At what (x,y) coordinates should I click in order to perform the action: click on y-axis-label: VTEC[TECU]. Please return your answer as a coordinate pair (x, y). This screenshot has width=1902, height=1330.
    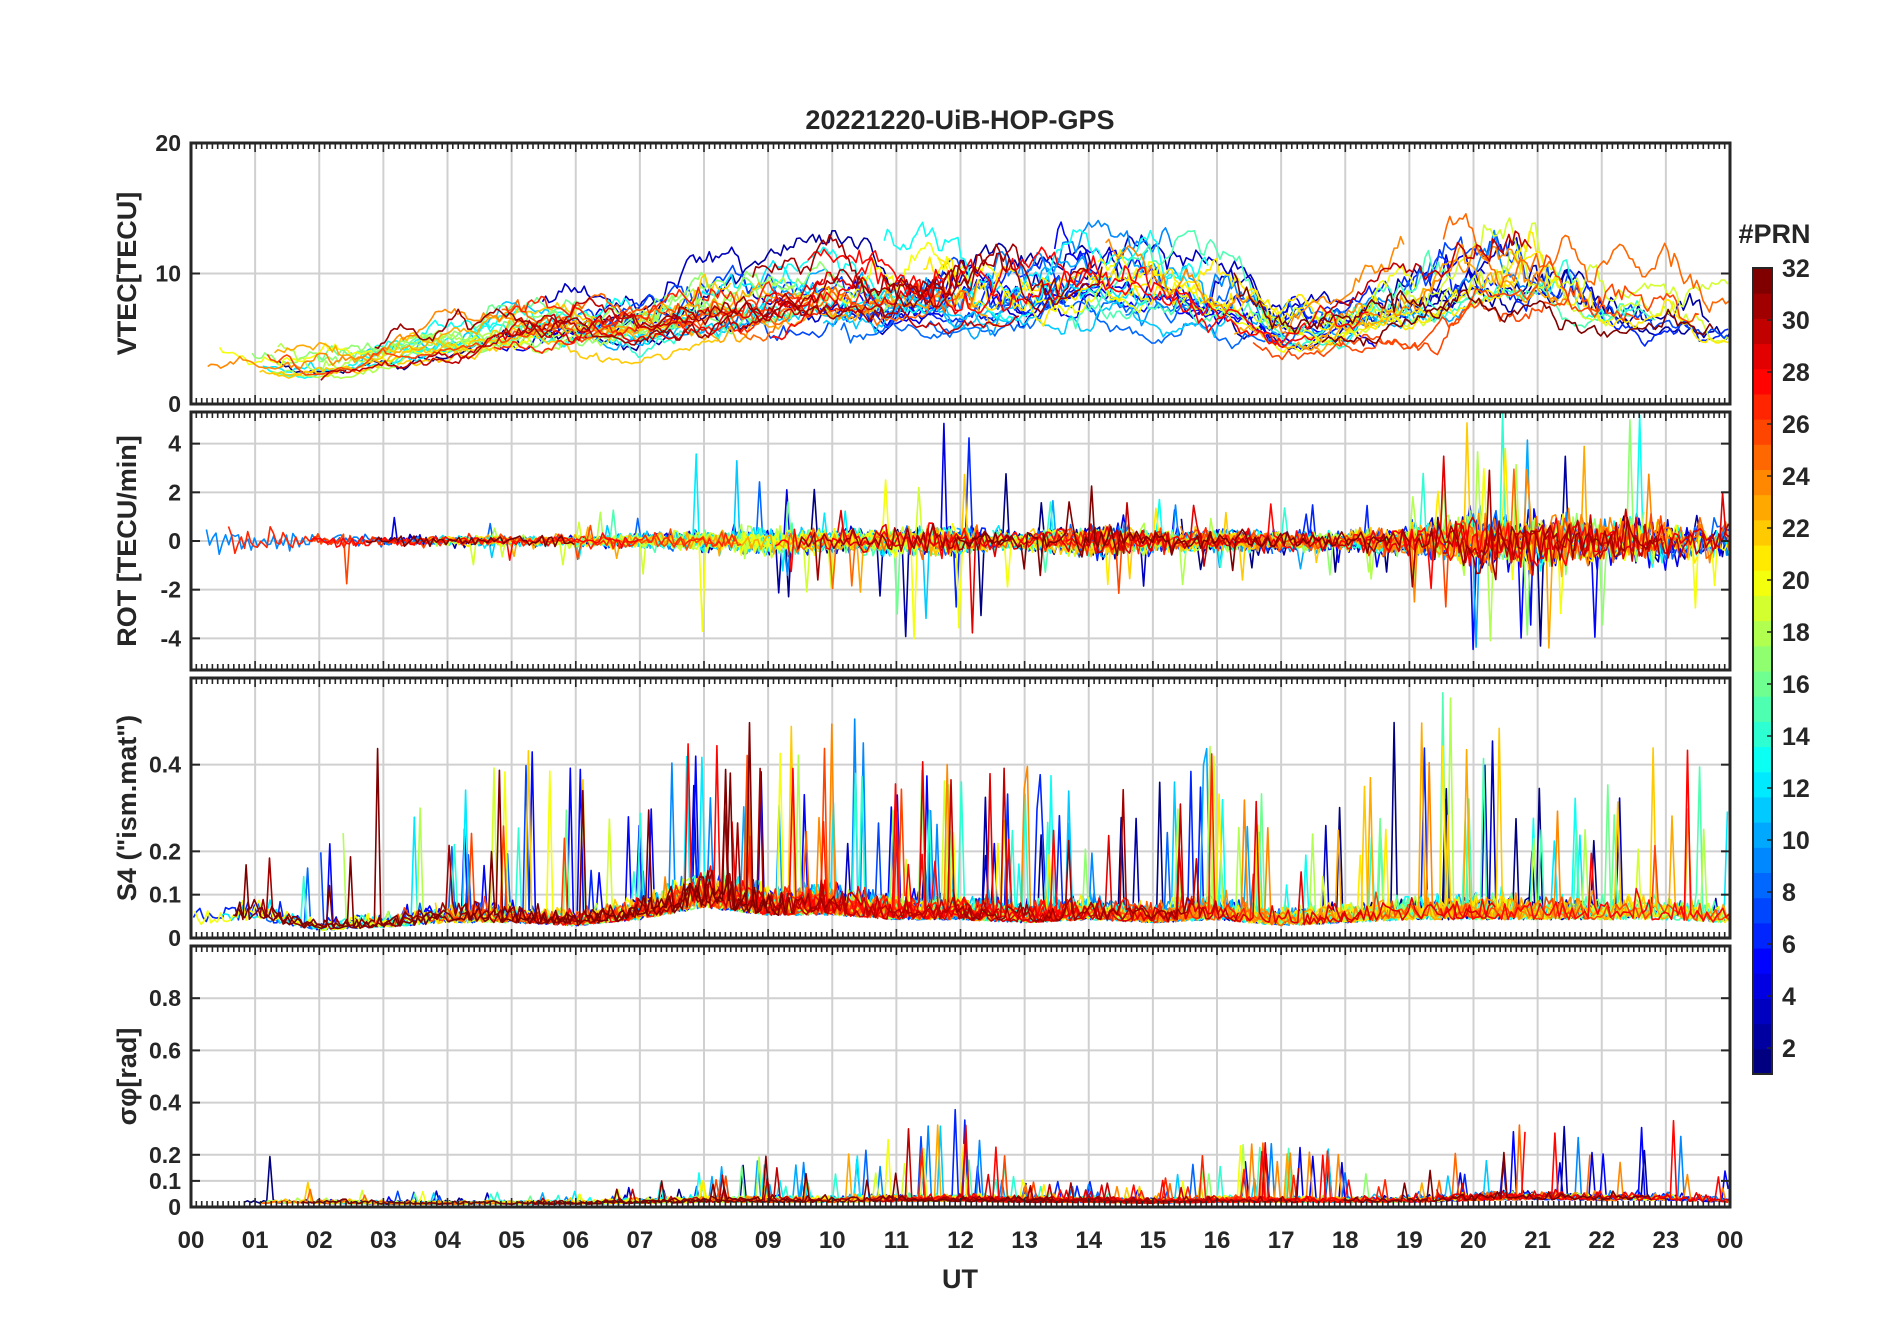
    Looking at the image, I should click on (127, 274).